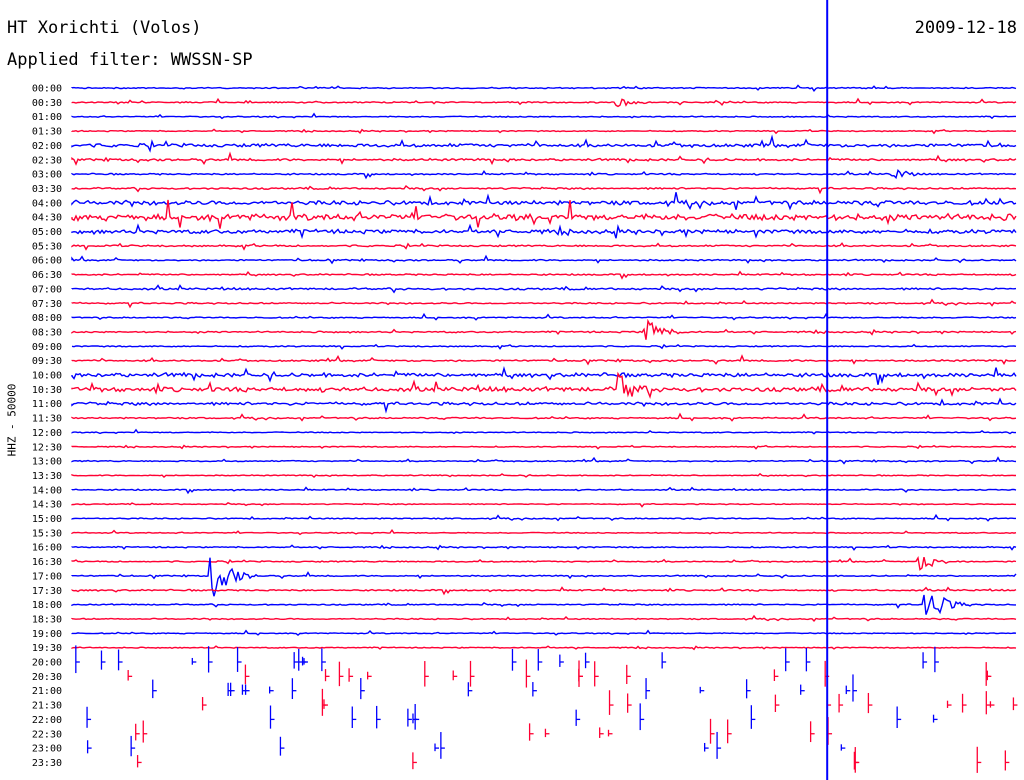  Describe the element at coordinates (47, 160) in the screenshot. I see `y-tick-label: 02:30` at that location.